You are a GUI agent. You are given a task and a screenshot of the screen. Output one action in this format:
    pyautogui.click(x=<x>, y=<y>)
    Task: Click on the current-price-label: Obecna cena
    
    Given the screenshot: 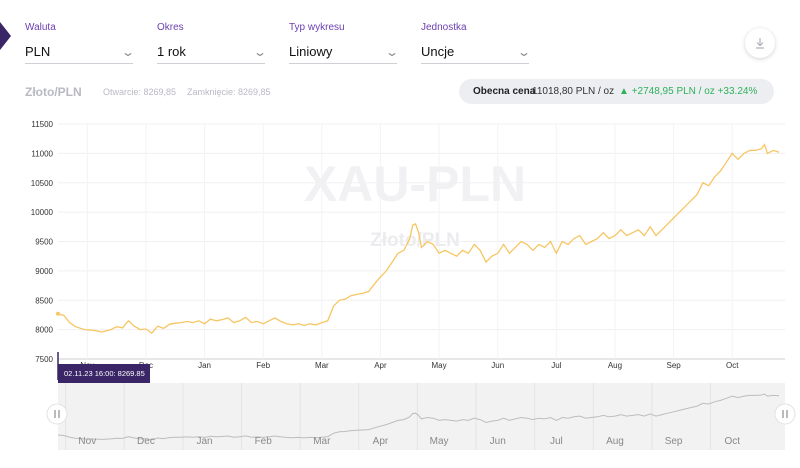 What is the action you would take?
    pyautogui.click(x=504, y=91)
    